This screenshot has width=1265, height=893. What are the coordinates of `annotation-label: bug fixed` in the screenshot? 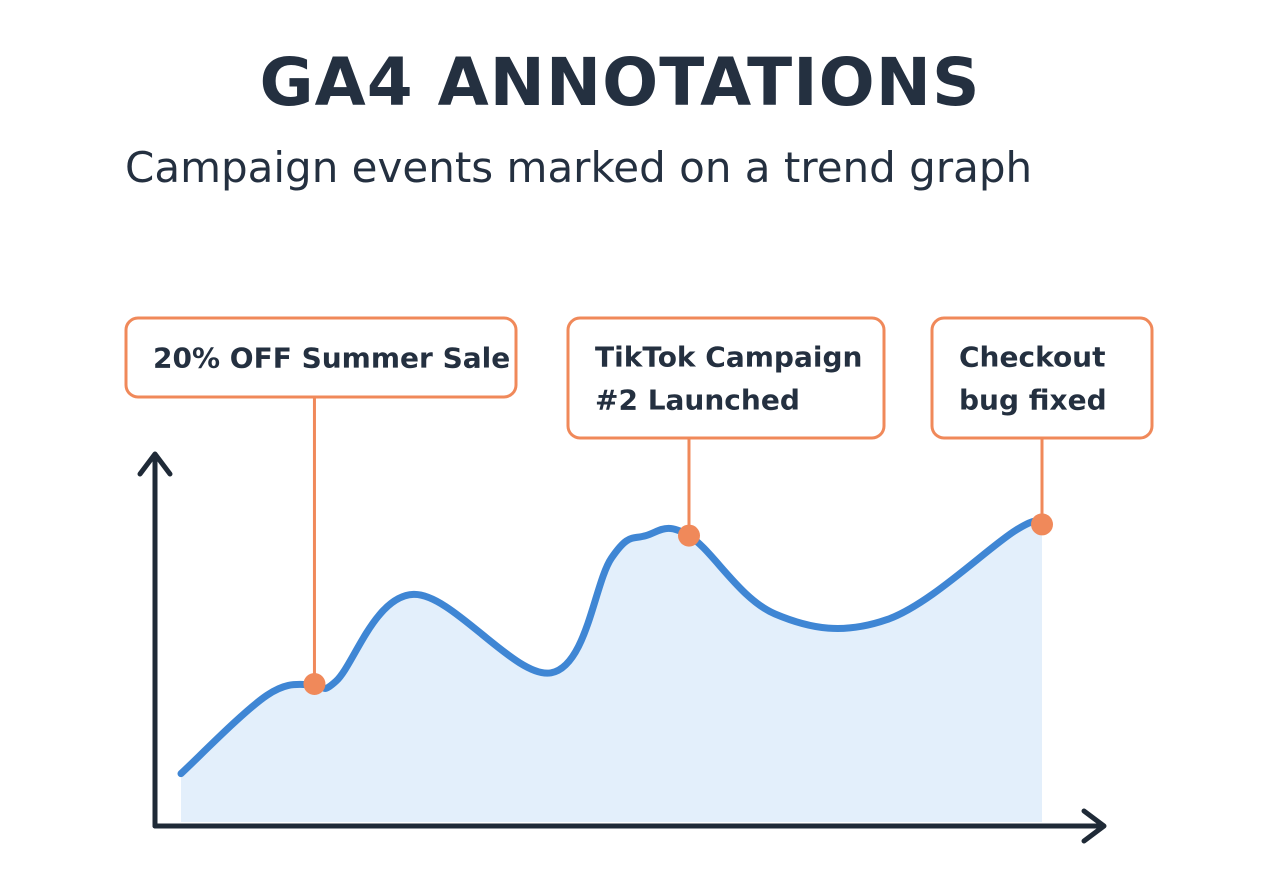 It's located at (1033, 400).